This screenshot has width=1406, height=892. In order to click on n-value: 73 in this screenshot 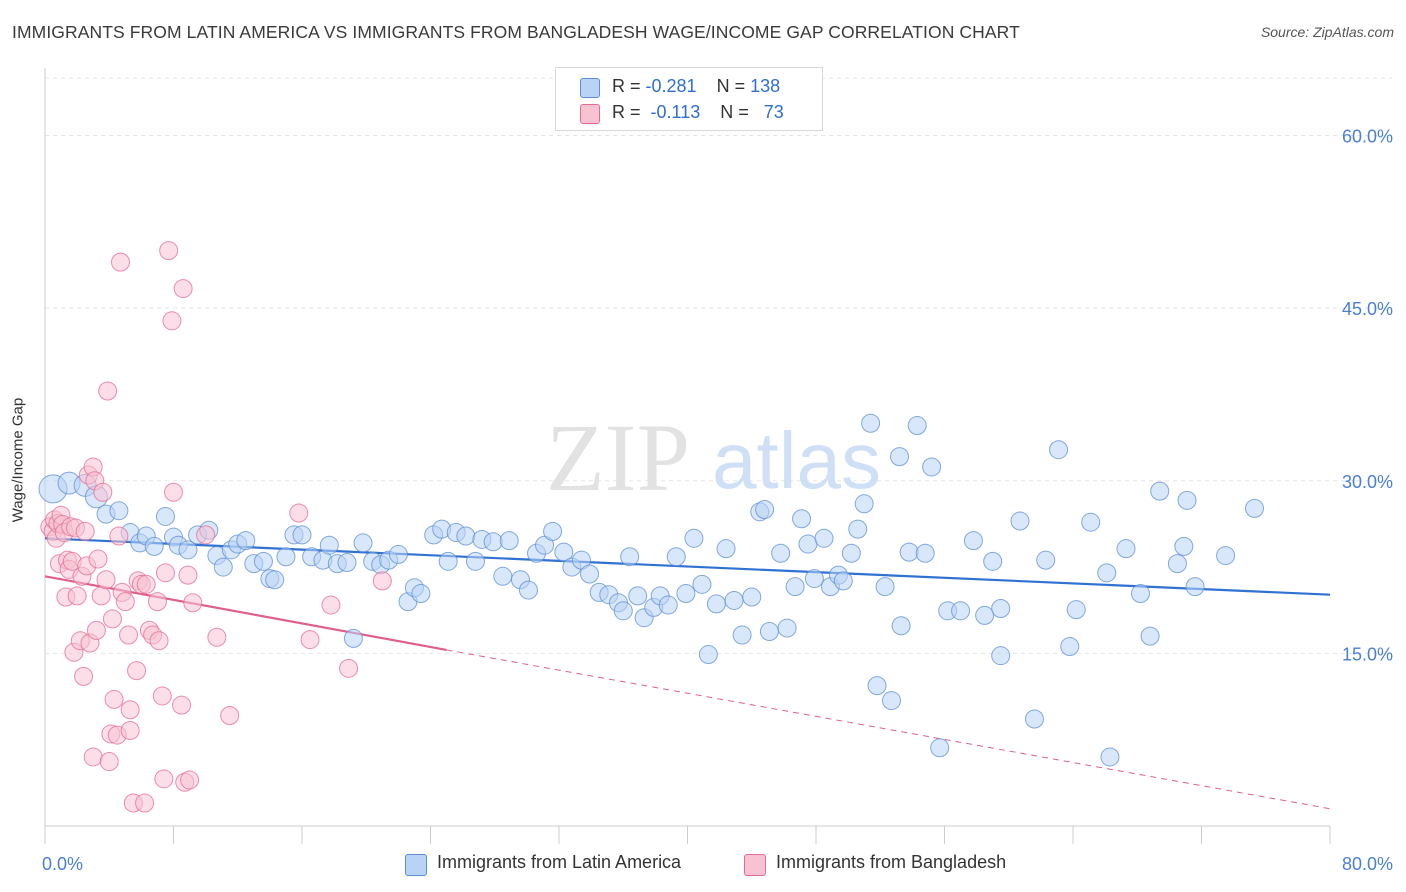, I will do `click(773, 112)`.